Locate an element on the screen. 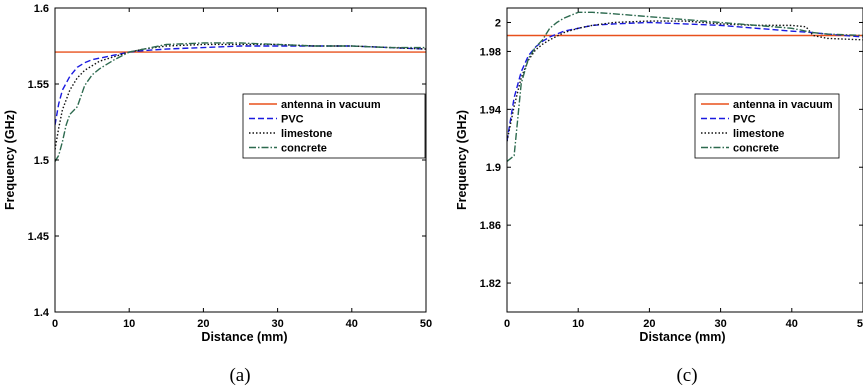 Image resolution: width=863 pixels, height=388 pixels. y-tick-label: 1.86 is located at coordinates (490, 226).